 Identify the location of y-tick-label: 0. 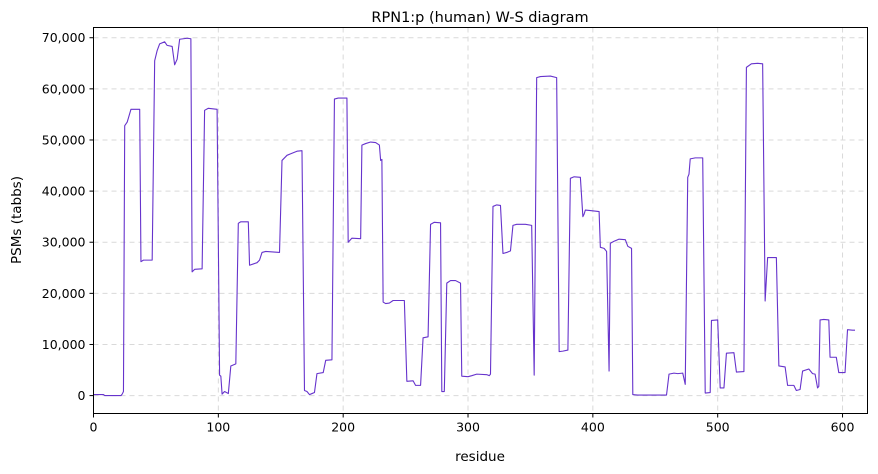
(82, 395).